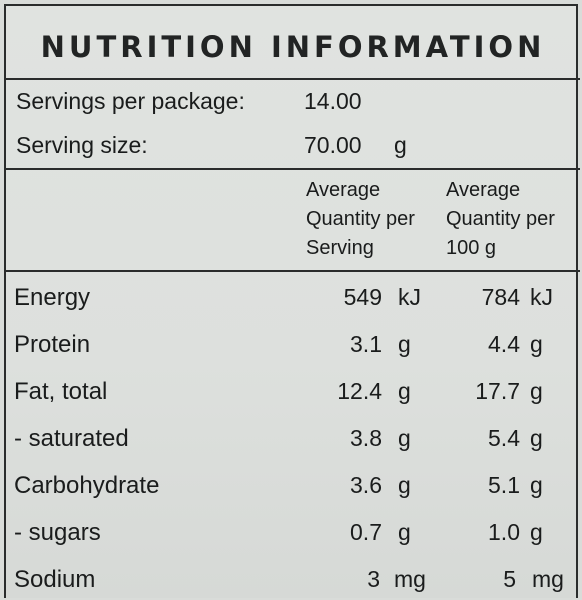 The width and height of the screenshot is (582, 600). I want to click on nutrient-label: - saturated, so click(71, 438).